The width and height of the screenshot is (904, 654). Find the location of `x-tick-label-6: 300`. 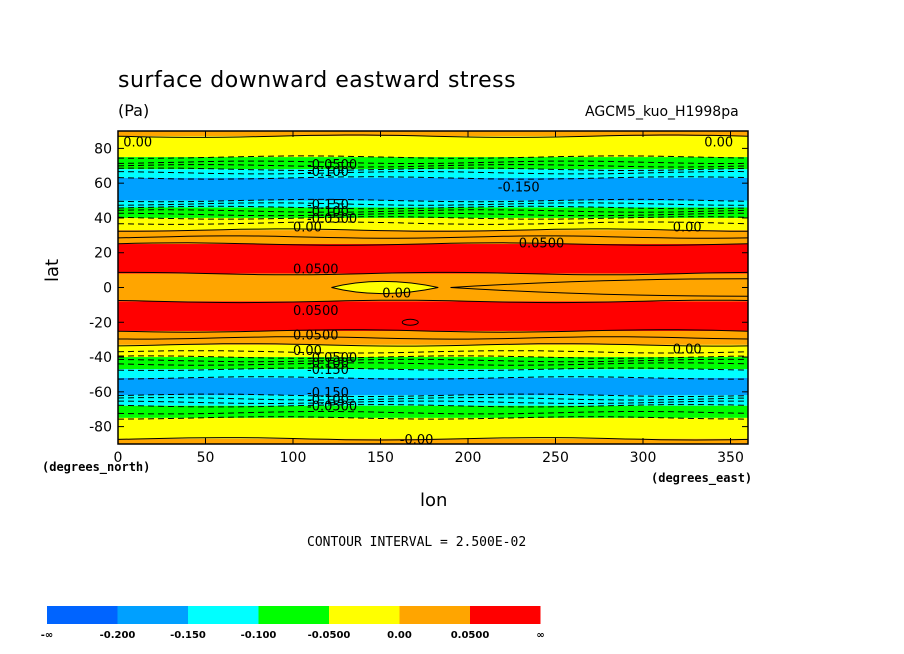

x-tick-label-6: 300 is located at coordinates (643, 458).